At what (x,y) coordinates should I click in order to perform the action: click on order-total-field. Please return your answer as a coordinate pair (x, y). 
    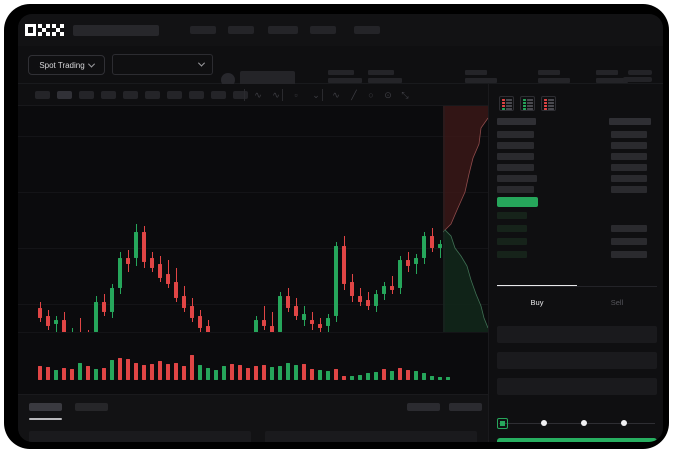
    Looking at the image, I should click on (577, 386).